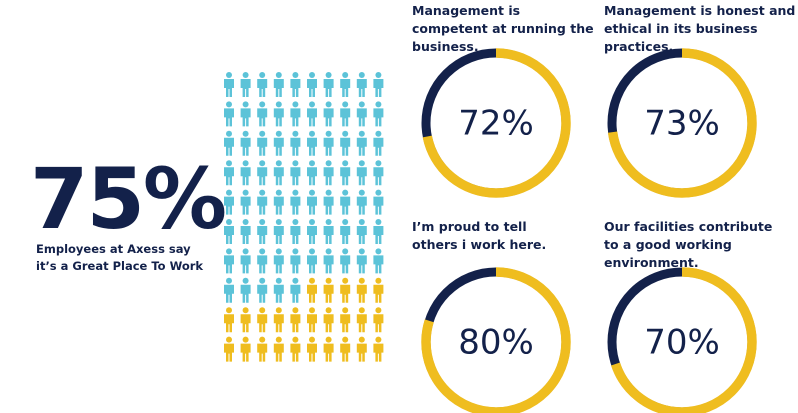 Image resolution: width=798 pixels, height=413 pixels. Describe the element at coordinates (479, 235) in the screenshot. I see `donut-title: I’m proud to tell others i work here.` at that location.